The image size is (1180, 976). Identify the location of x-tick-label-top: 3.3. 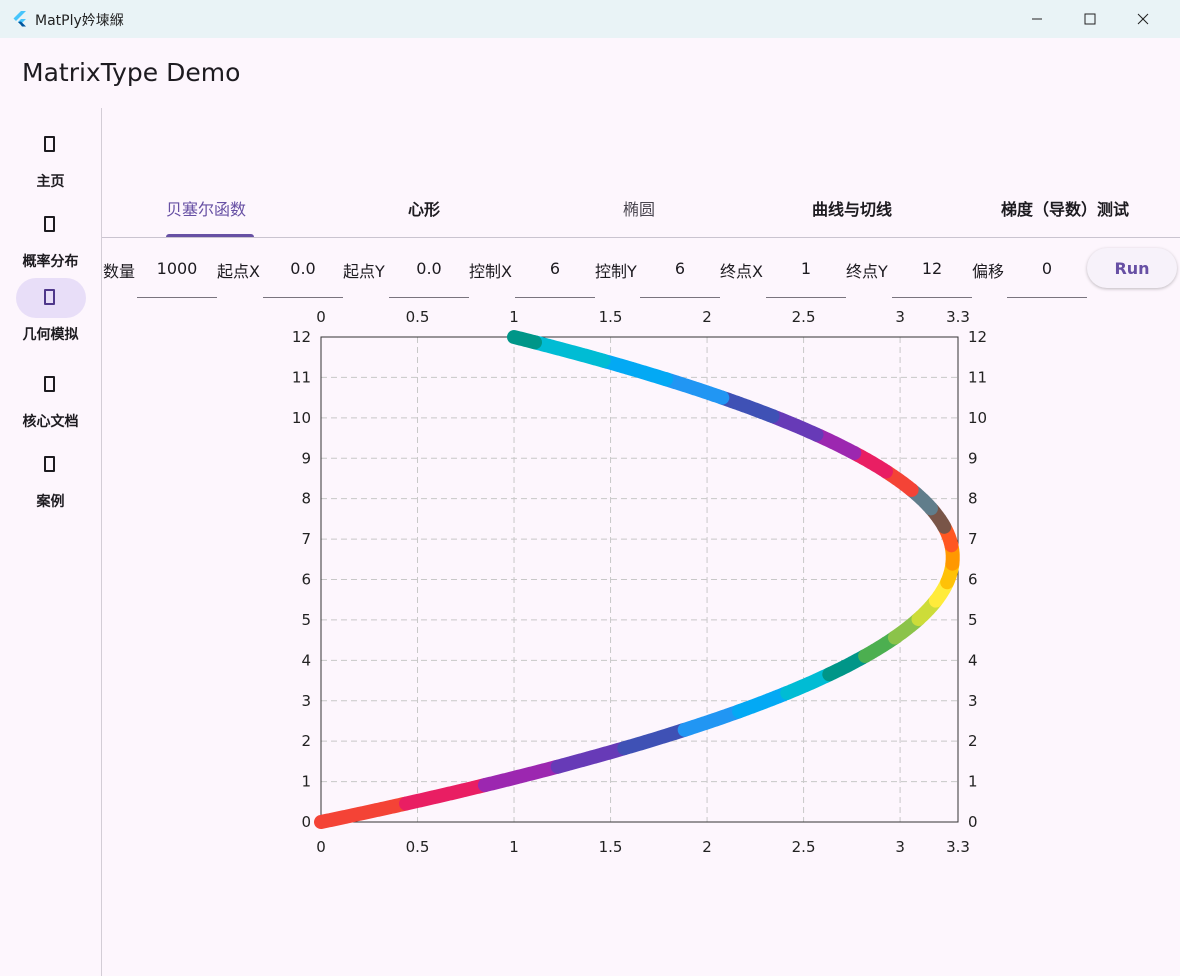
(958, 317).